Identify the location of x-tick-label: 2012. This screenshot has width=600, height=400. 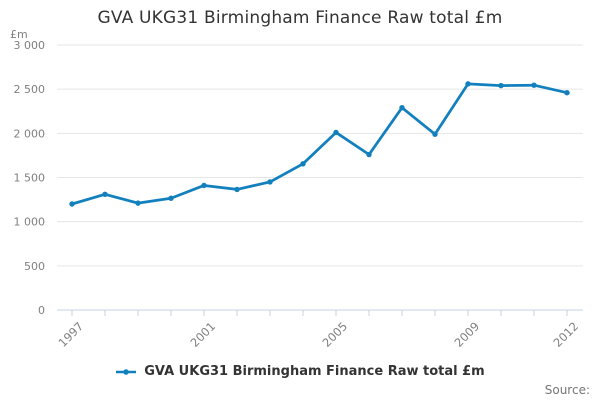
(566, 334).